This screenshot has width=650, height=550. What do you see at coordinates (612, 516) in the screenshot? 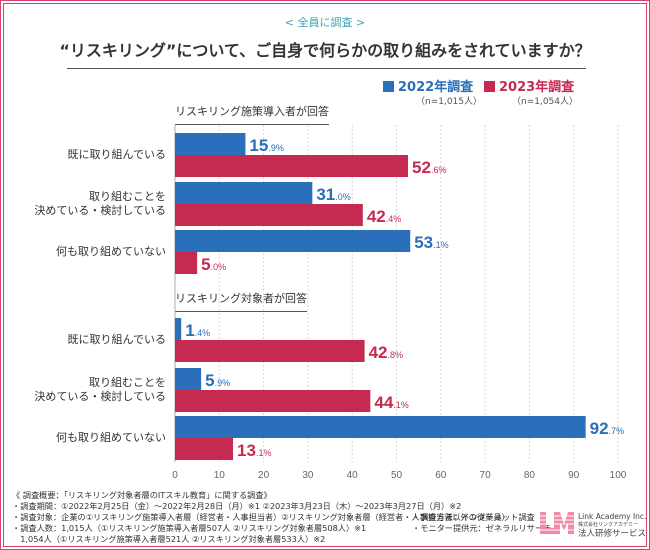
I see `logo-company: Link Academy Inc.` at bounding box center [612, 516].